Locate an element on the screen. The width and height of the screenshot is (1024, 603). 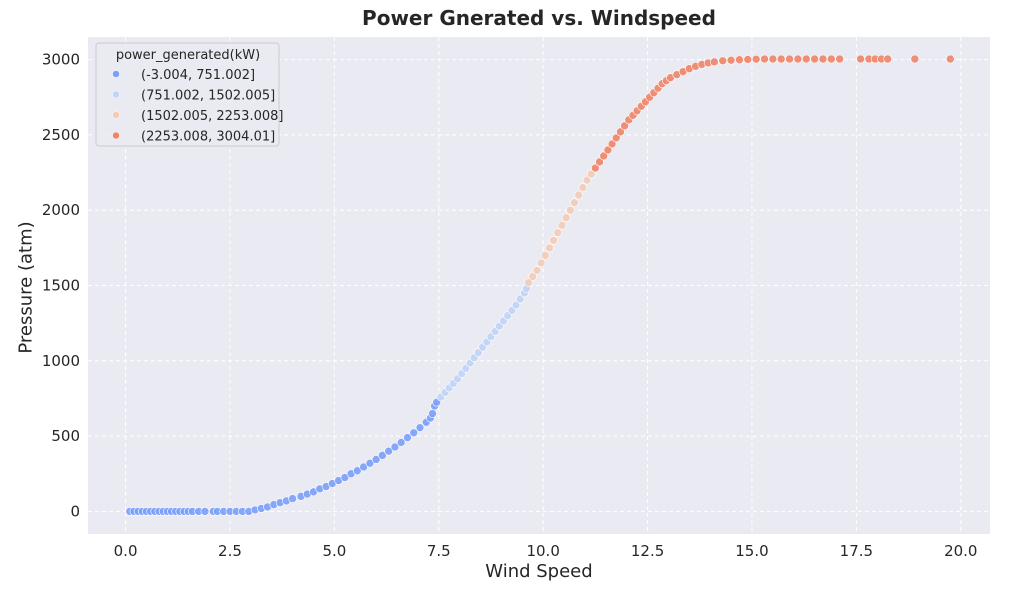
x-tick-label: 20.0 is located at coordinates (960, 551).